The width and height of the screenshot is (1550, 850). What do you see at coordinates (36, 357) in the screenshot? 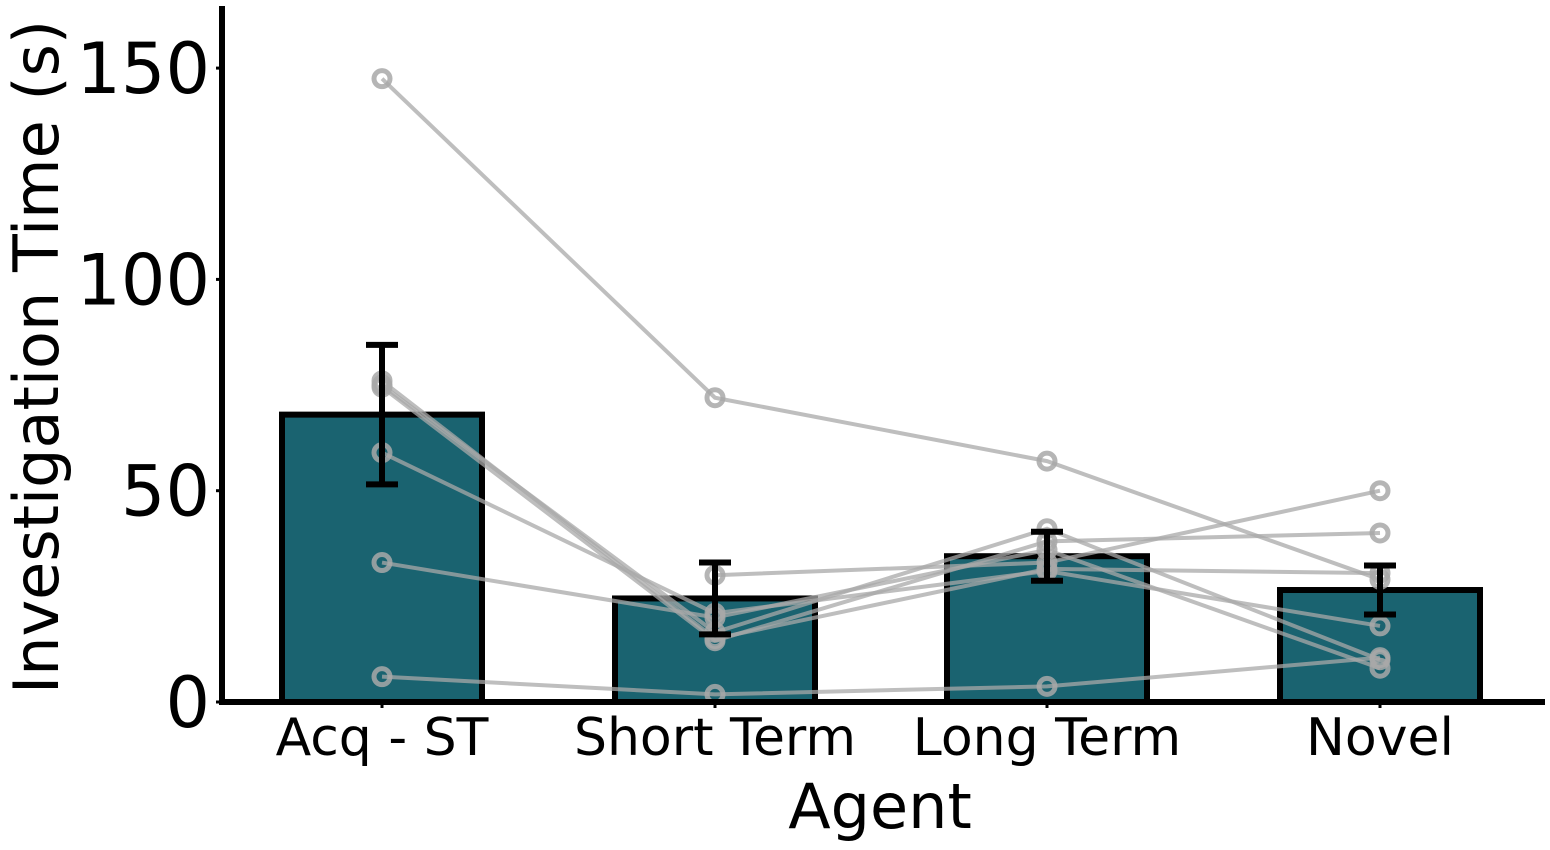
I see `y-axis-title: Investigation Time (s)` at bounding box center [36, 357].